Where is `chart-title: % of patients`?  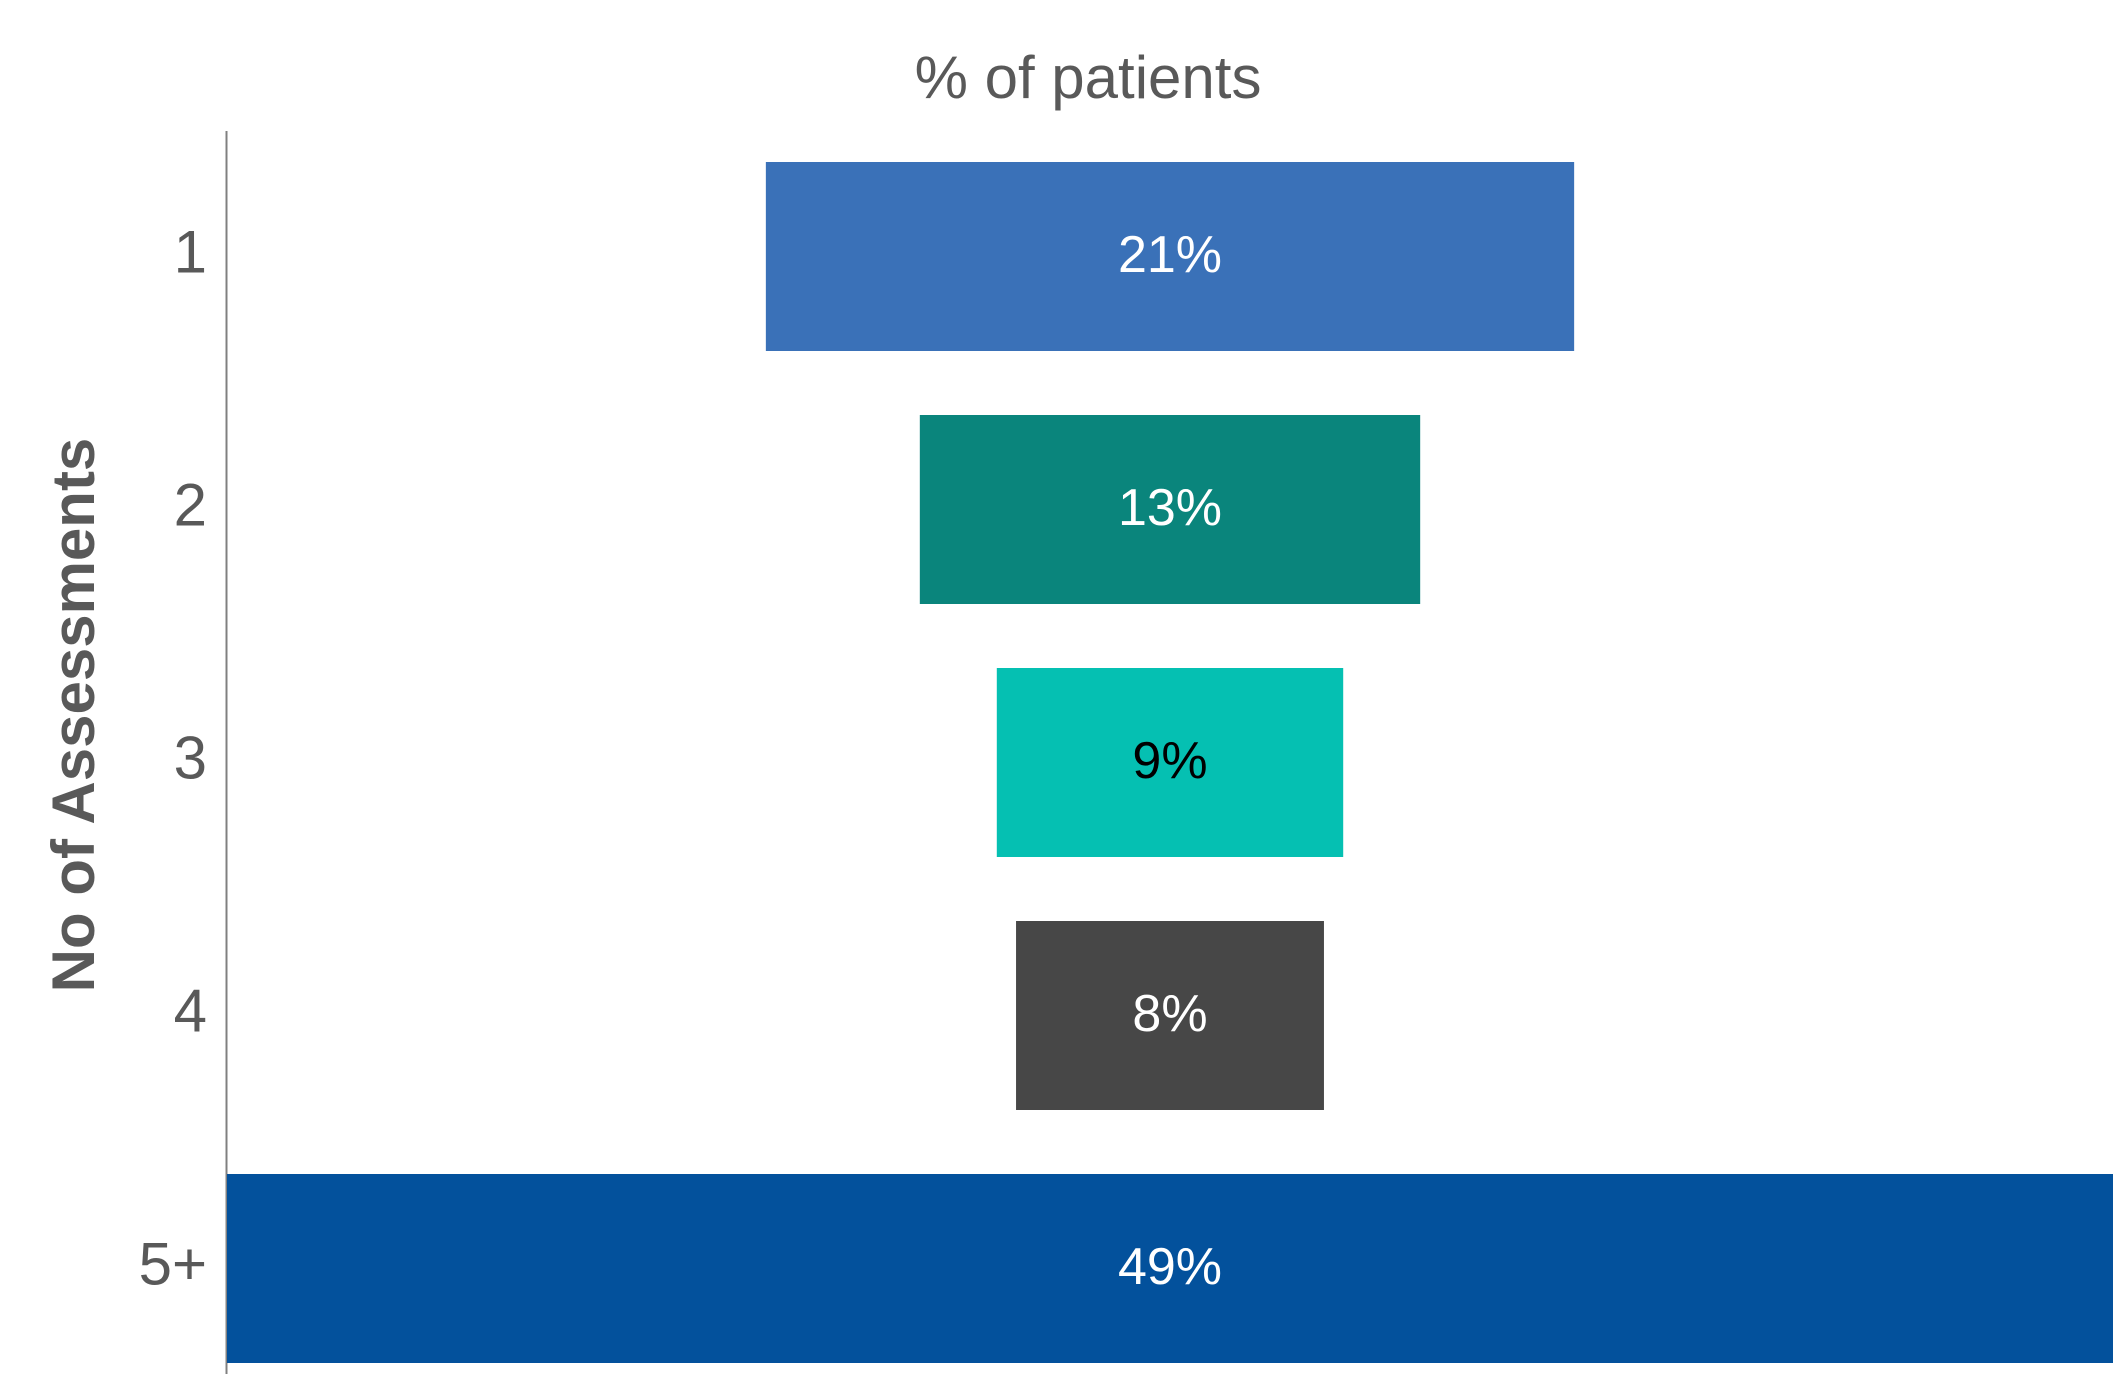
chart-title: % of patients is located at coordinates (1088, 77).